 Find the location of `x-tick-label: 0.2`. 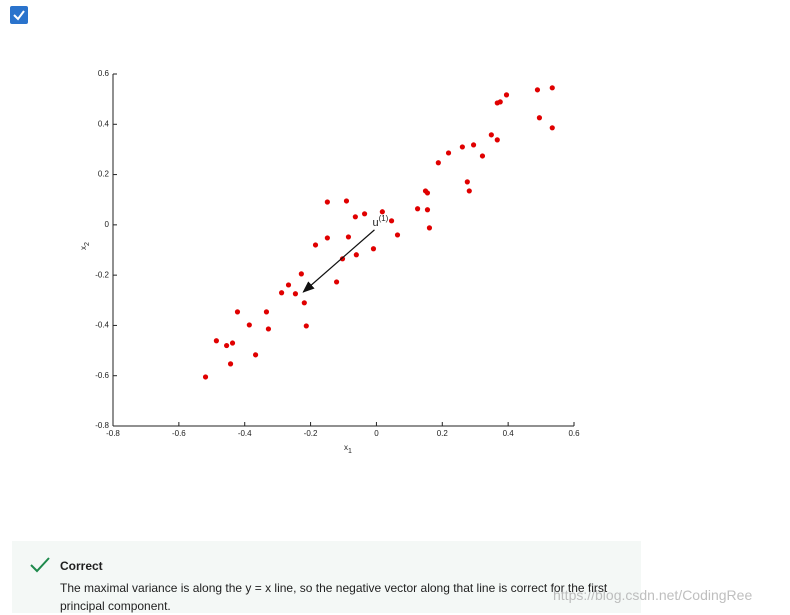

x-tick-label: 0.2 is located at coordinates (443, 433).